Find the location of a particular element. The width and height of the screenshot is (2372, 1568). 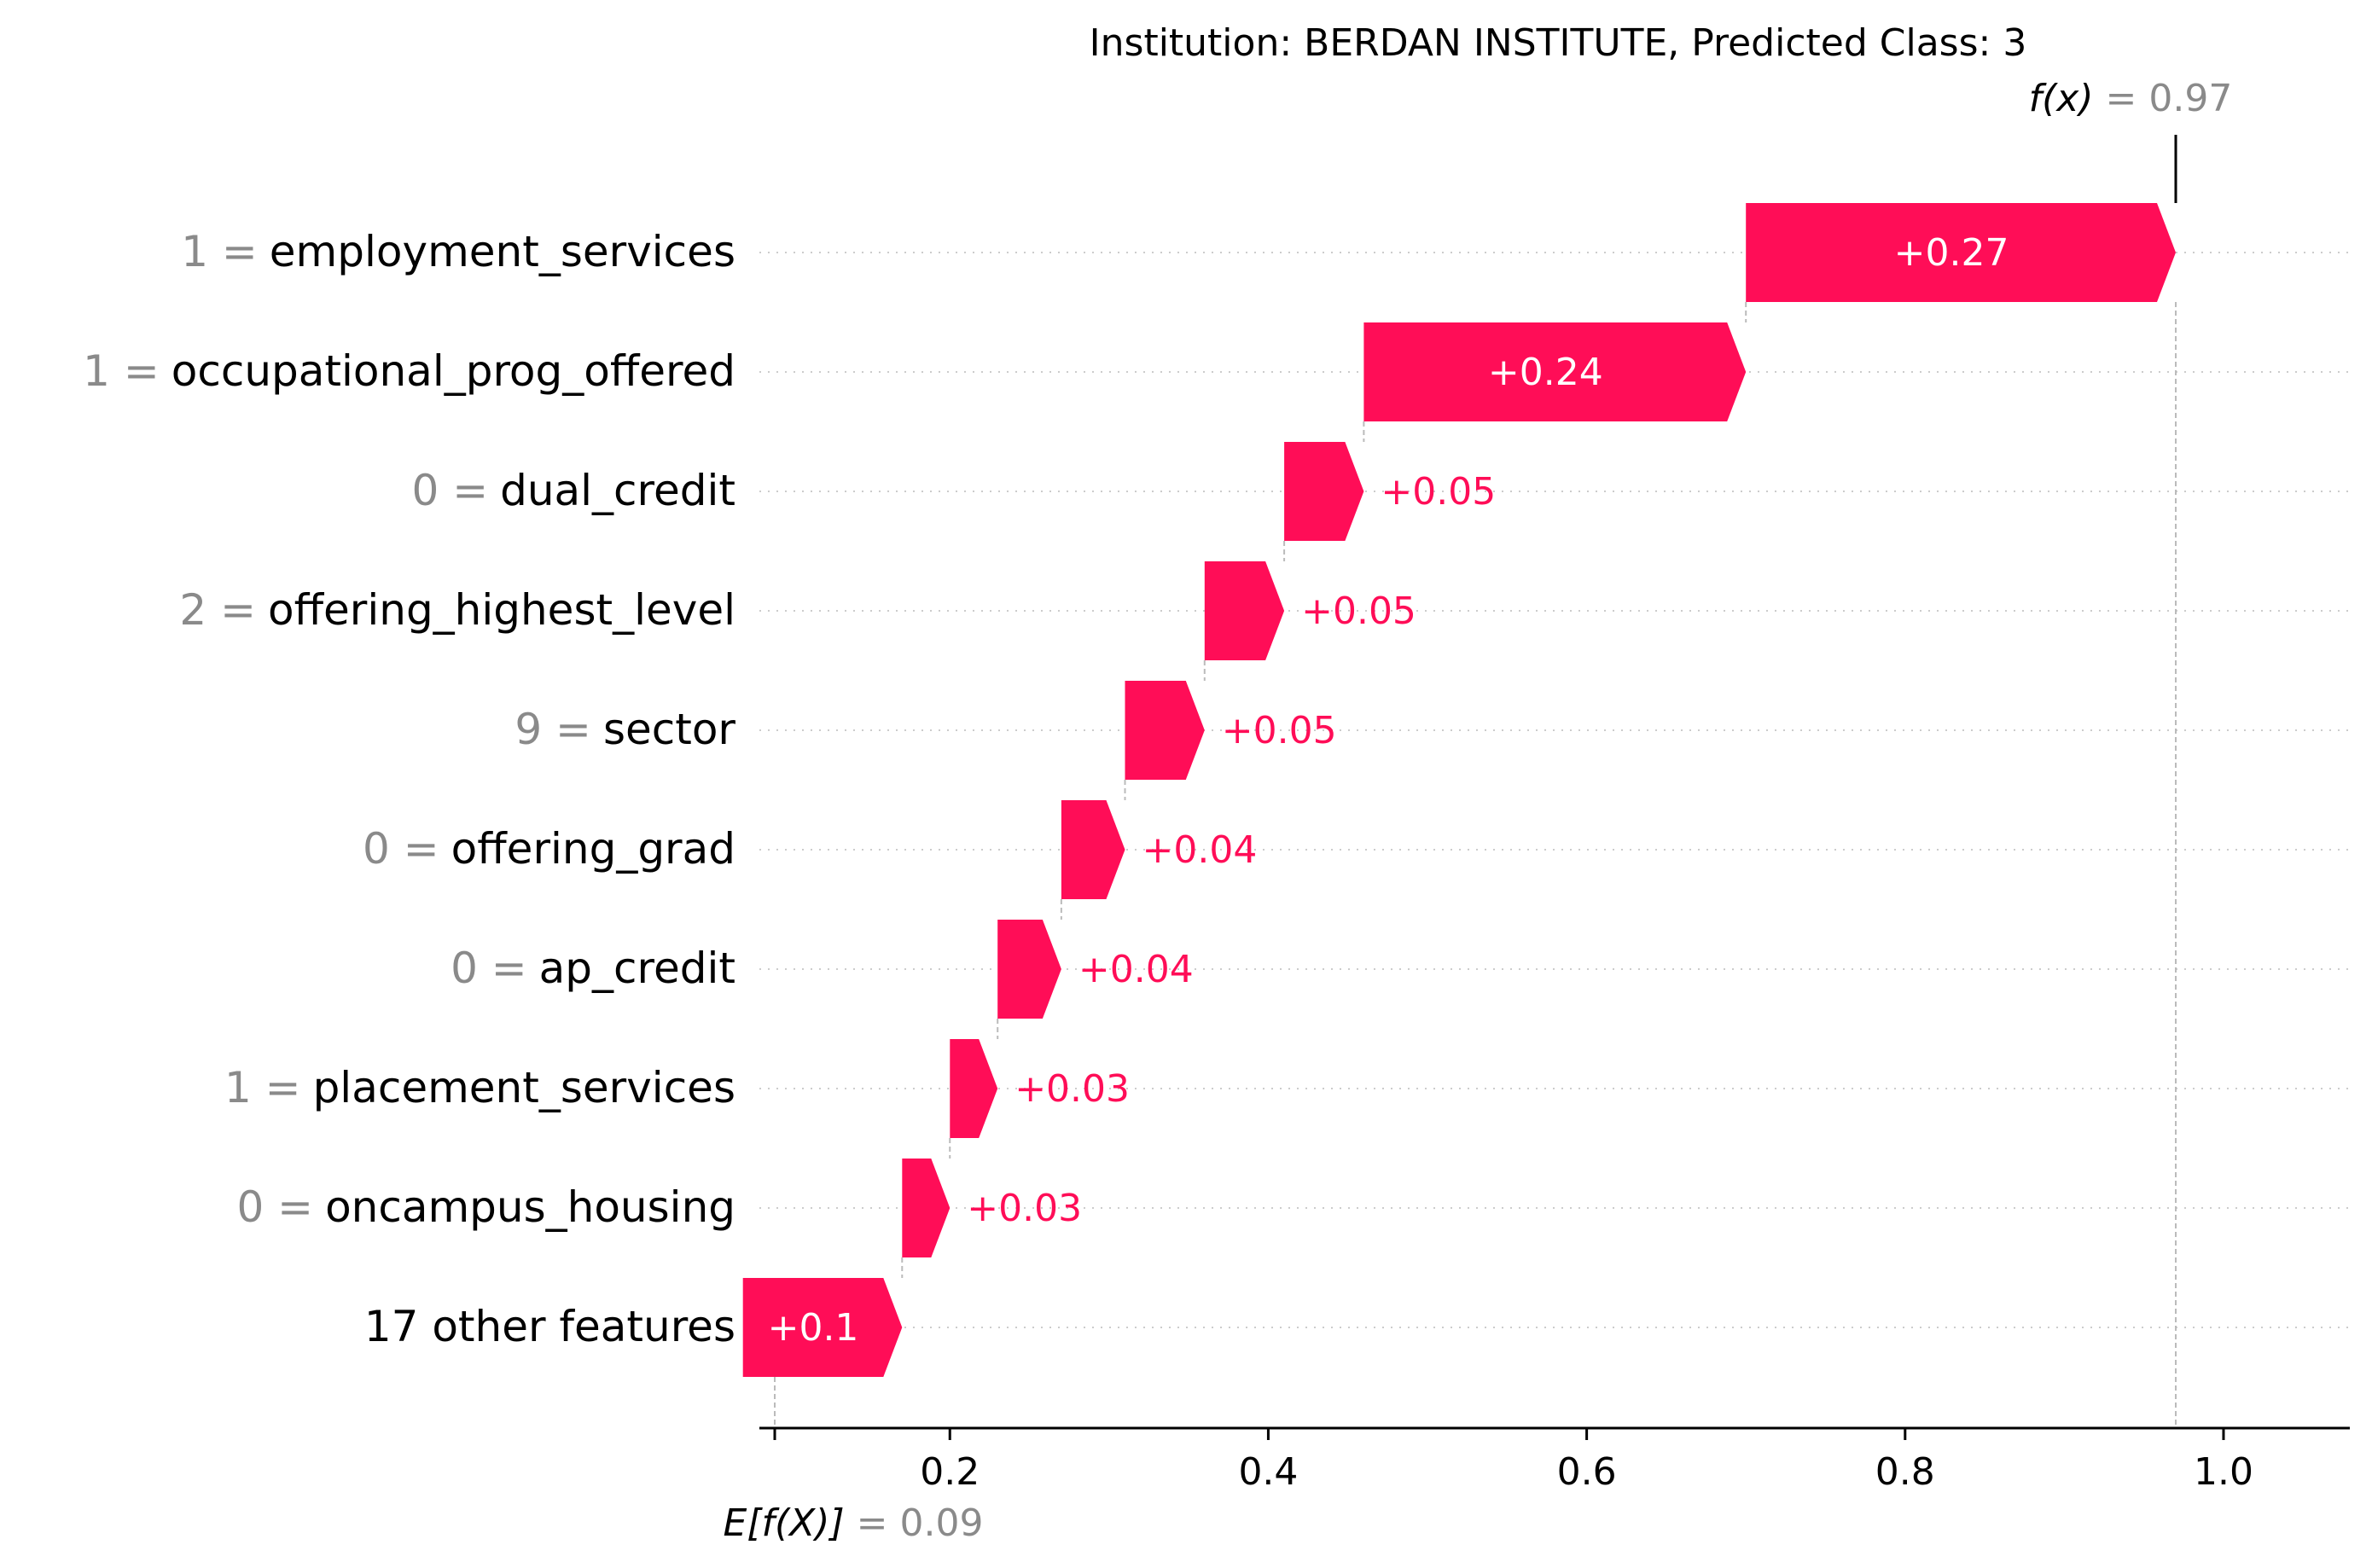

x-axis-ticks: 0.2 0.4 0.6 0.8 1.0 is located at coordinates (1513, 1461).